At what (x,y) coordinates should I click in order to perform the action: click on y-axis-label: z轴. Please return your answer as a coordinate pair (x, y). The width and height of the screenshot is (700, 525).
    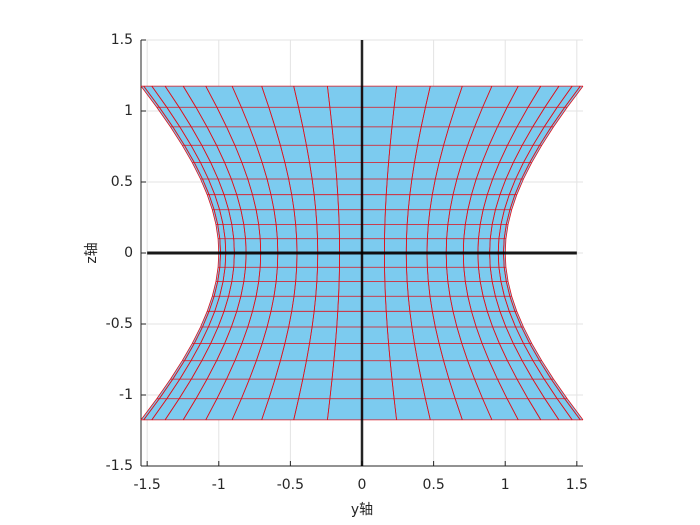
    Looking at the image, I should click on (92, 252).